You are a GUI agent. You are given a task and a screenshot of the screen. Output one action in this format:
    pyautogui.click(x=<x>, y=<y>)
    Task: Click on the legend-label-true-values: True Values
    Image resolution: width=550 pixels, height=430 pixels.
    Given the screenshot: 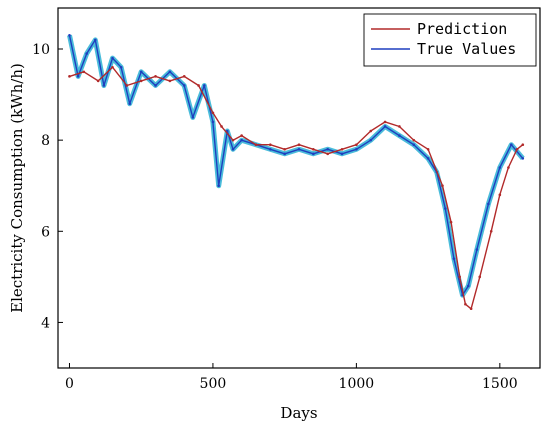 What is the action you would take?
    pyautogui.click(x=466, y=49)
    